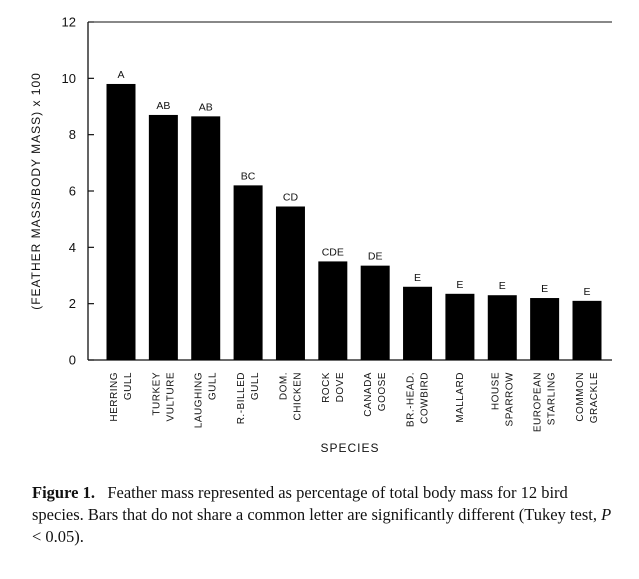 The height and width of the screenshot is (579, 639). I want to click on x-category-label: CHICKEN, so click(297, 396).